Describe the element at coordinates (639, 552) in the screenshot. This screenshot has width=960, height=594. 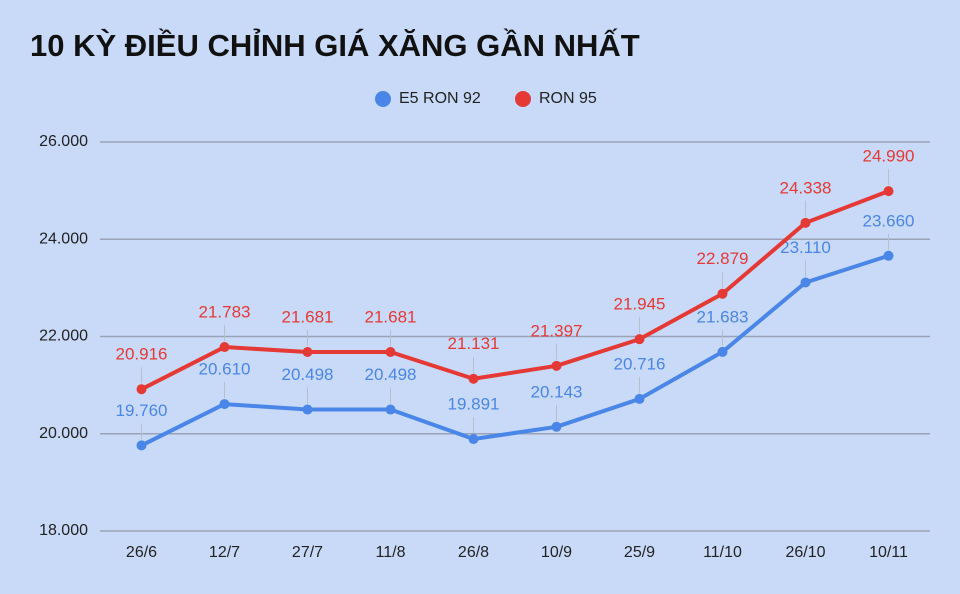
I see `x-tick-label: 25/9` at that location.